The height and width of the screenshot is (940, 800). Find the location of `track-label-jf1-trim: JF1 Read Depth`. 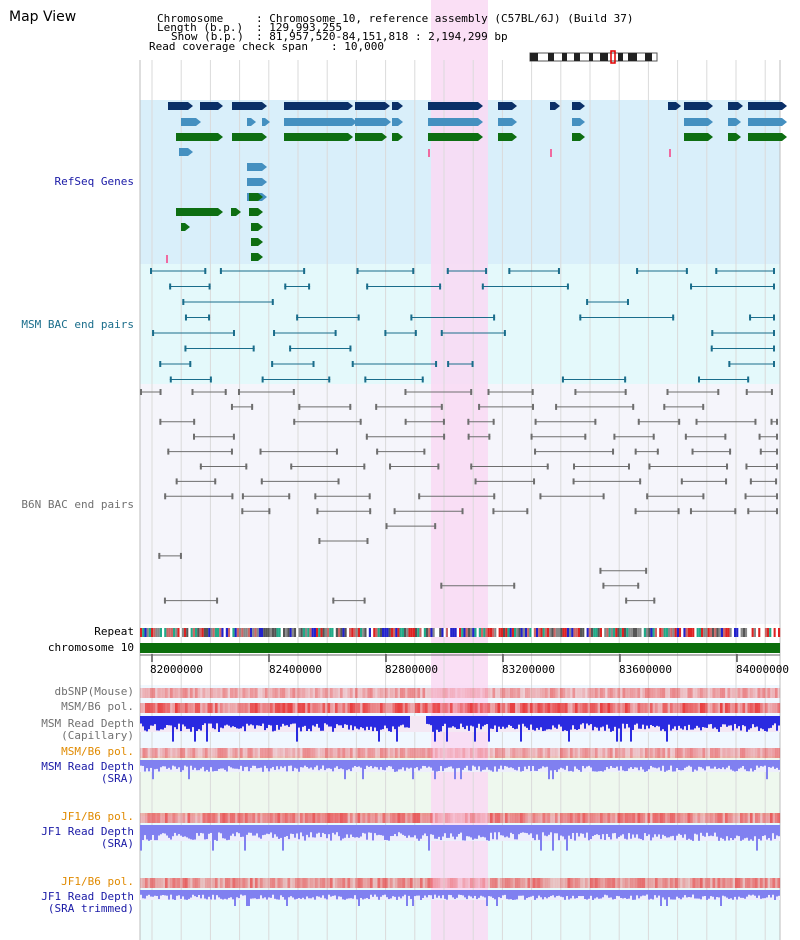

track-label-jf1-trim: JF1 Read Depth is located at coordinates (87, 896).